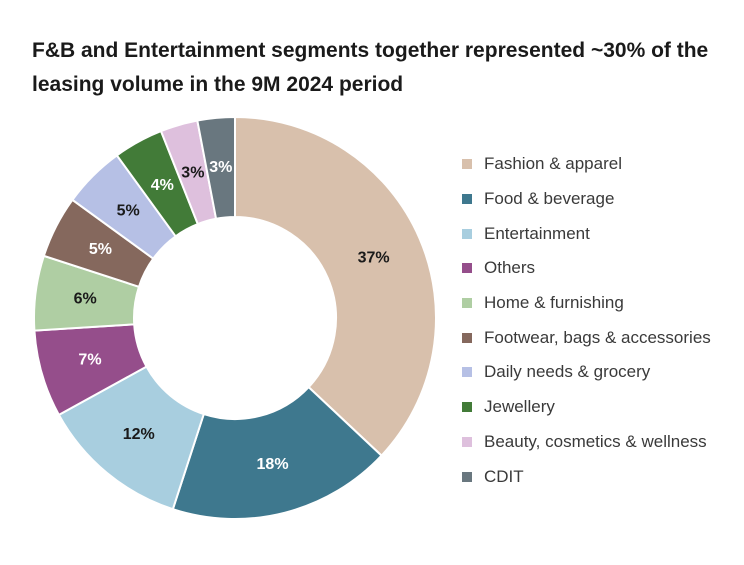  What do you see at coordinates (554, 303) in the screenshot?
I see `legend-label: Home & furnishing` at bounding box center [554, 303].